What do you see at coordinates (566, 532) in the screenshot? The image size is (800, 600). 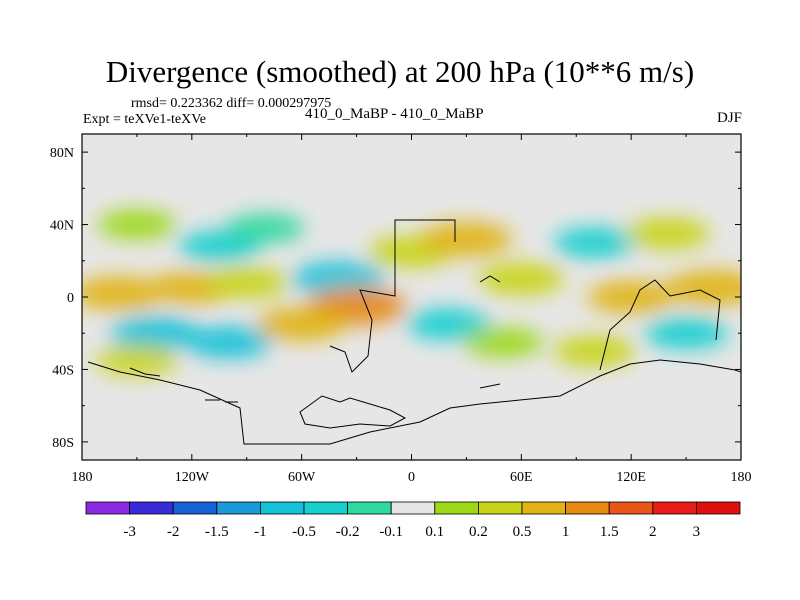 I see `colorbar-label: 1` at bounding box center [566, 532].